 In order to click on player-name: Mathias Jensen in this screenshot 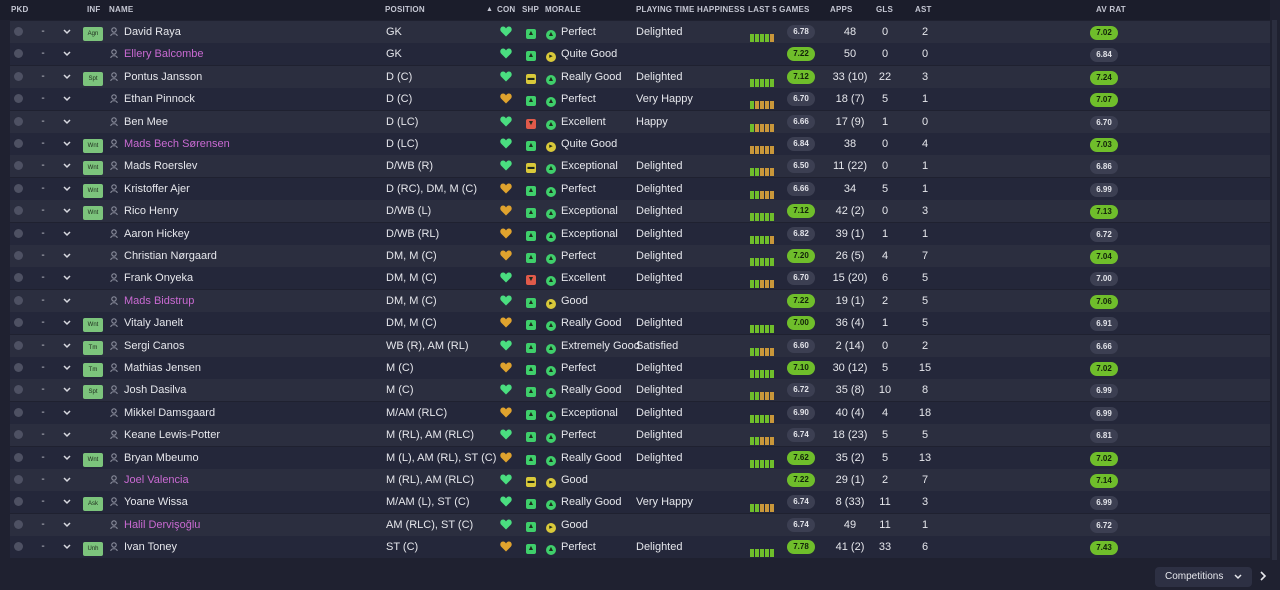, I will do `click(163, 368)`.